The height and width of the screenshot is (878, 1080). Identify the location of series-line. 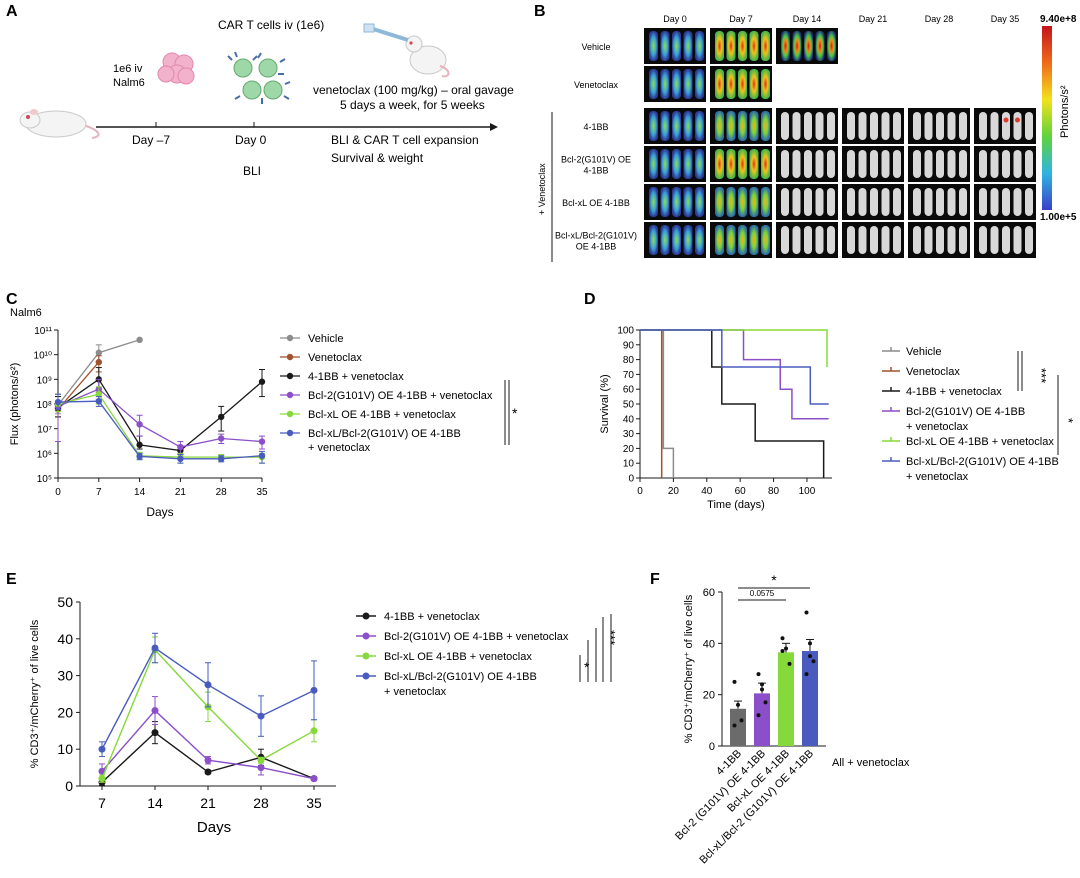
(160, 415).